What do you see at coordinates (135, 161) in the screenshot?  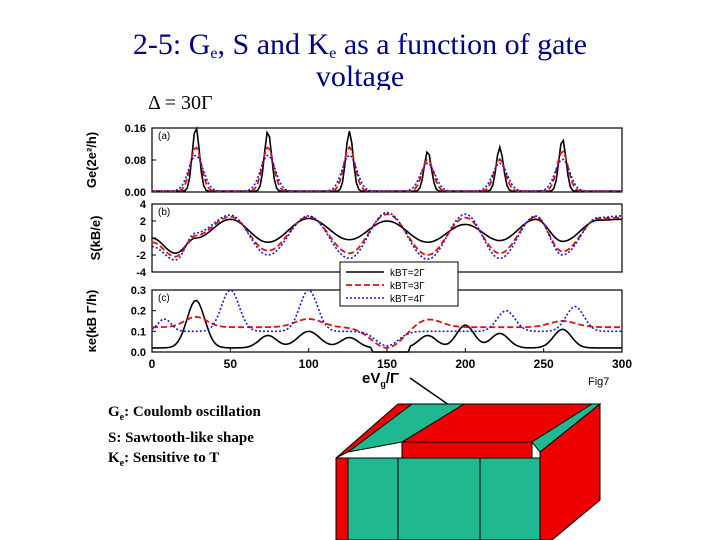 I see `y-tick-label: 0.08` at bounding box center [135, 161].